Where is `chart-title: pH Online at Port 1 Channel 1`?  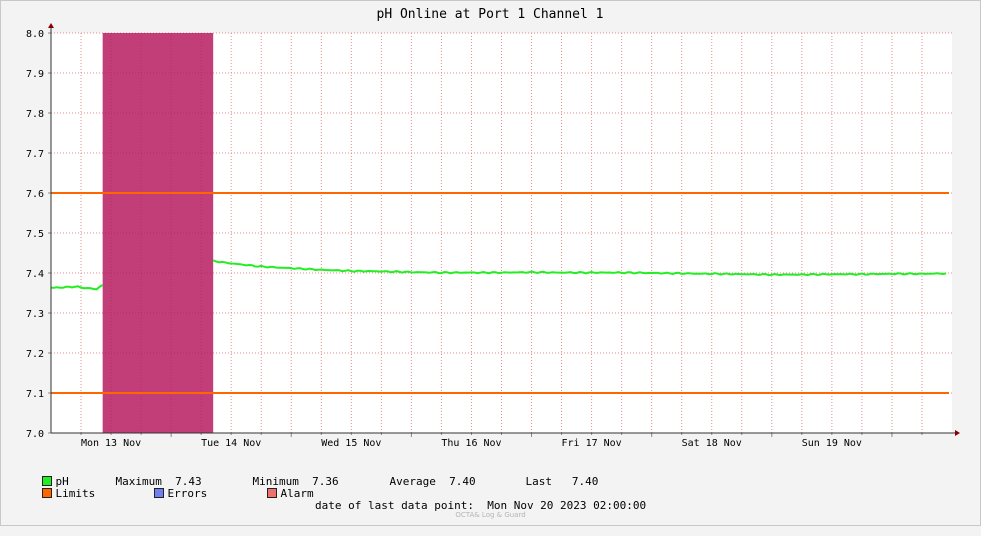 chart-title: pH Online at Port 1 Channel 1 is located at coordinates (490, 14).